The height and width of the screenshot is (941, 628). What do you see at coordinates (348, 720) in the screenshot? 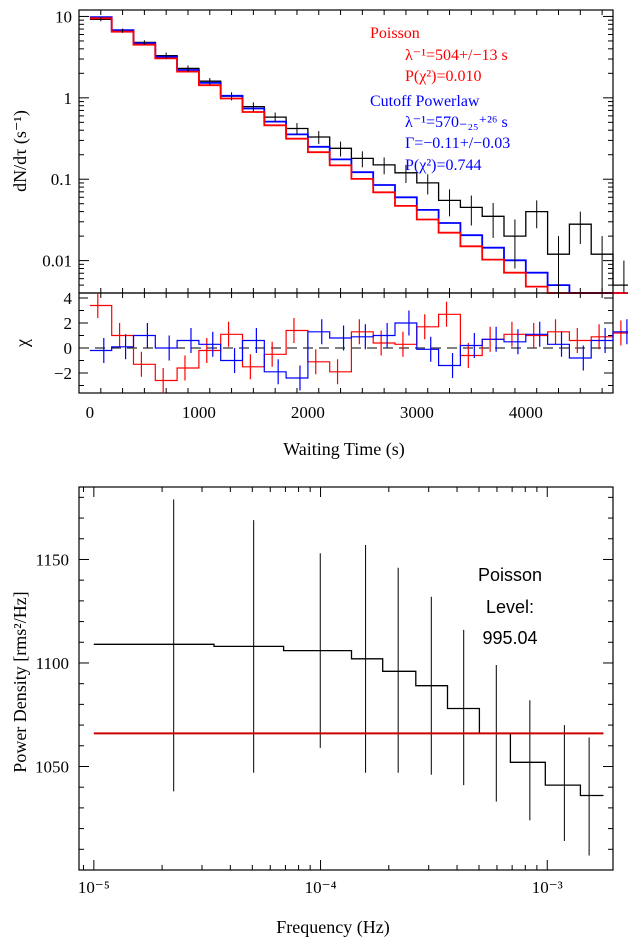
I see `power-spectrum-line` at bounding box center [348, 720].